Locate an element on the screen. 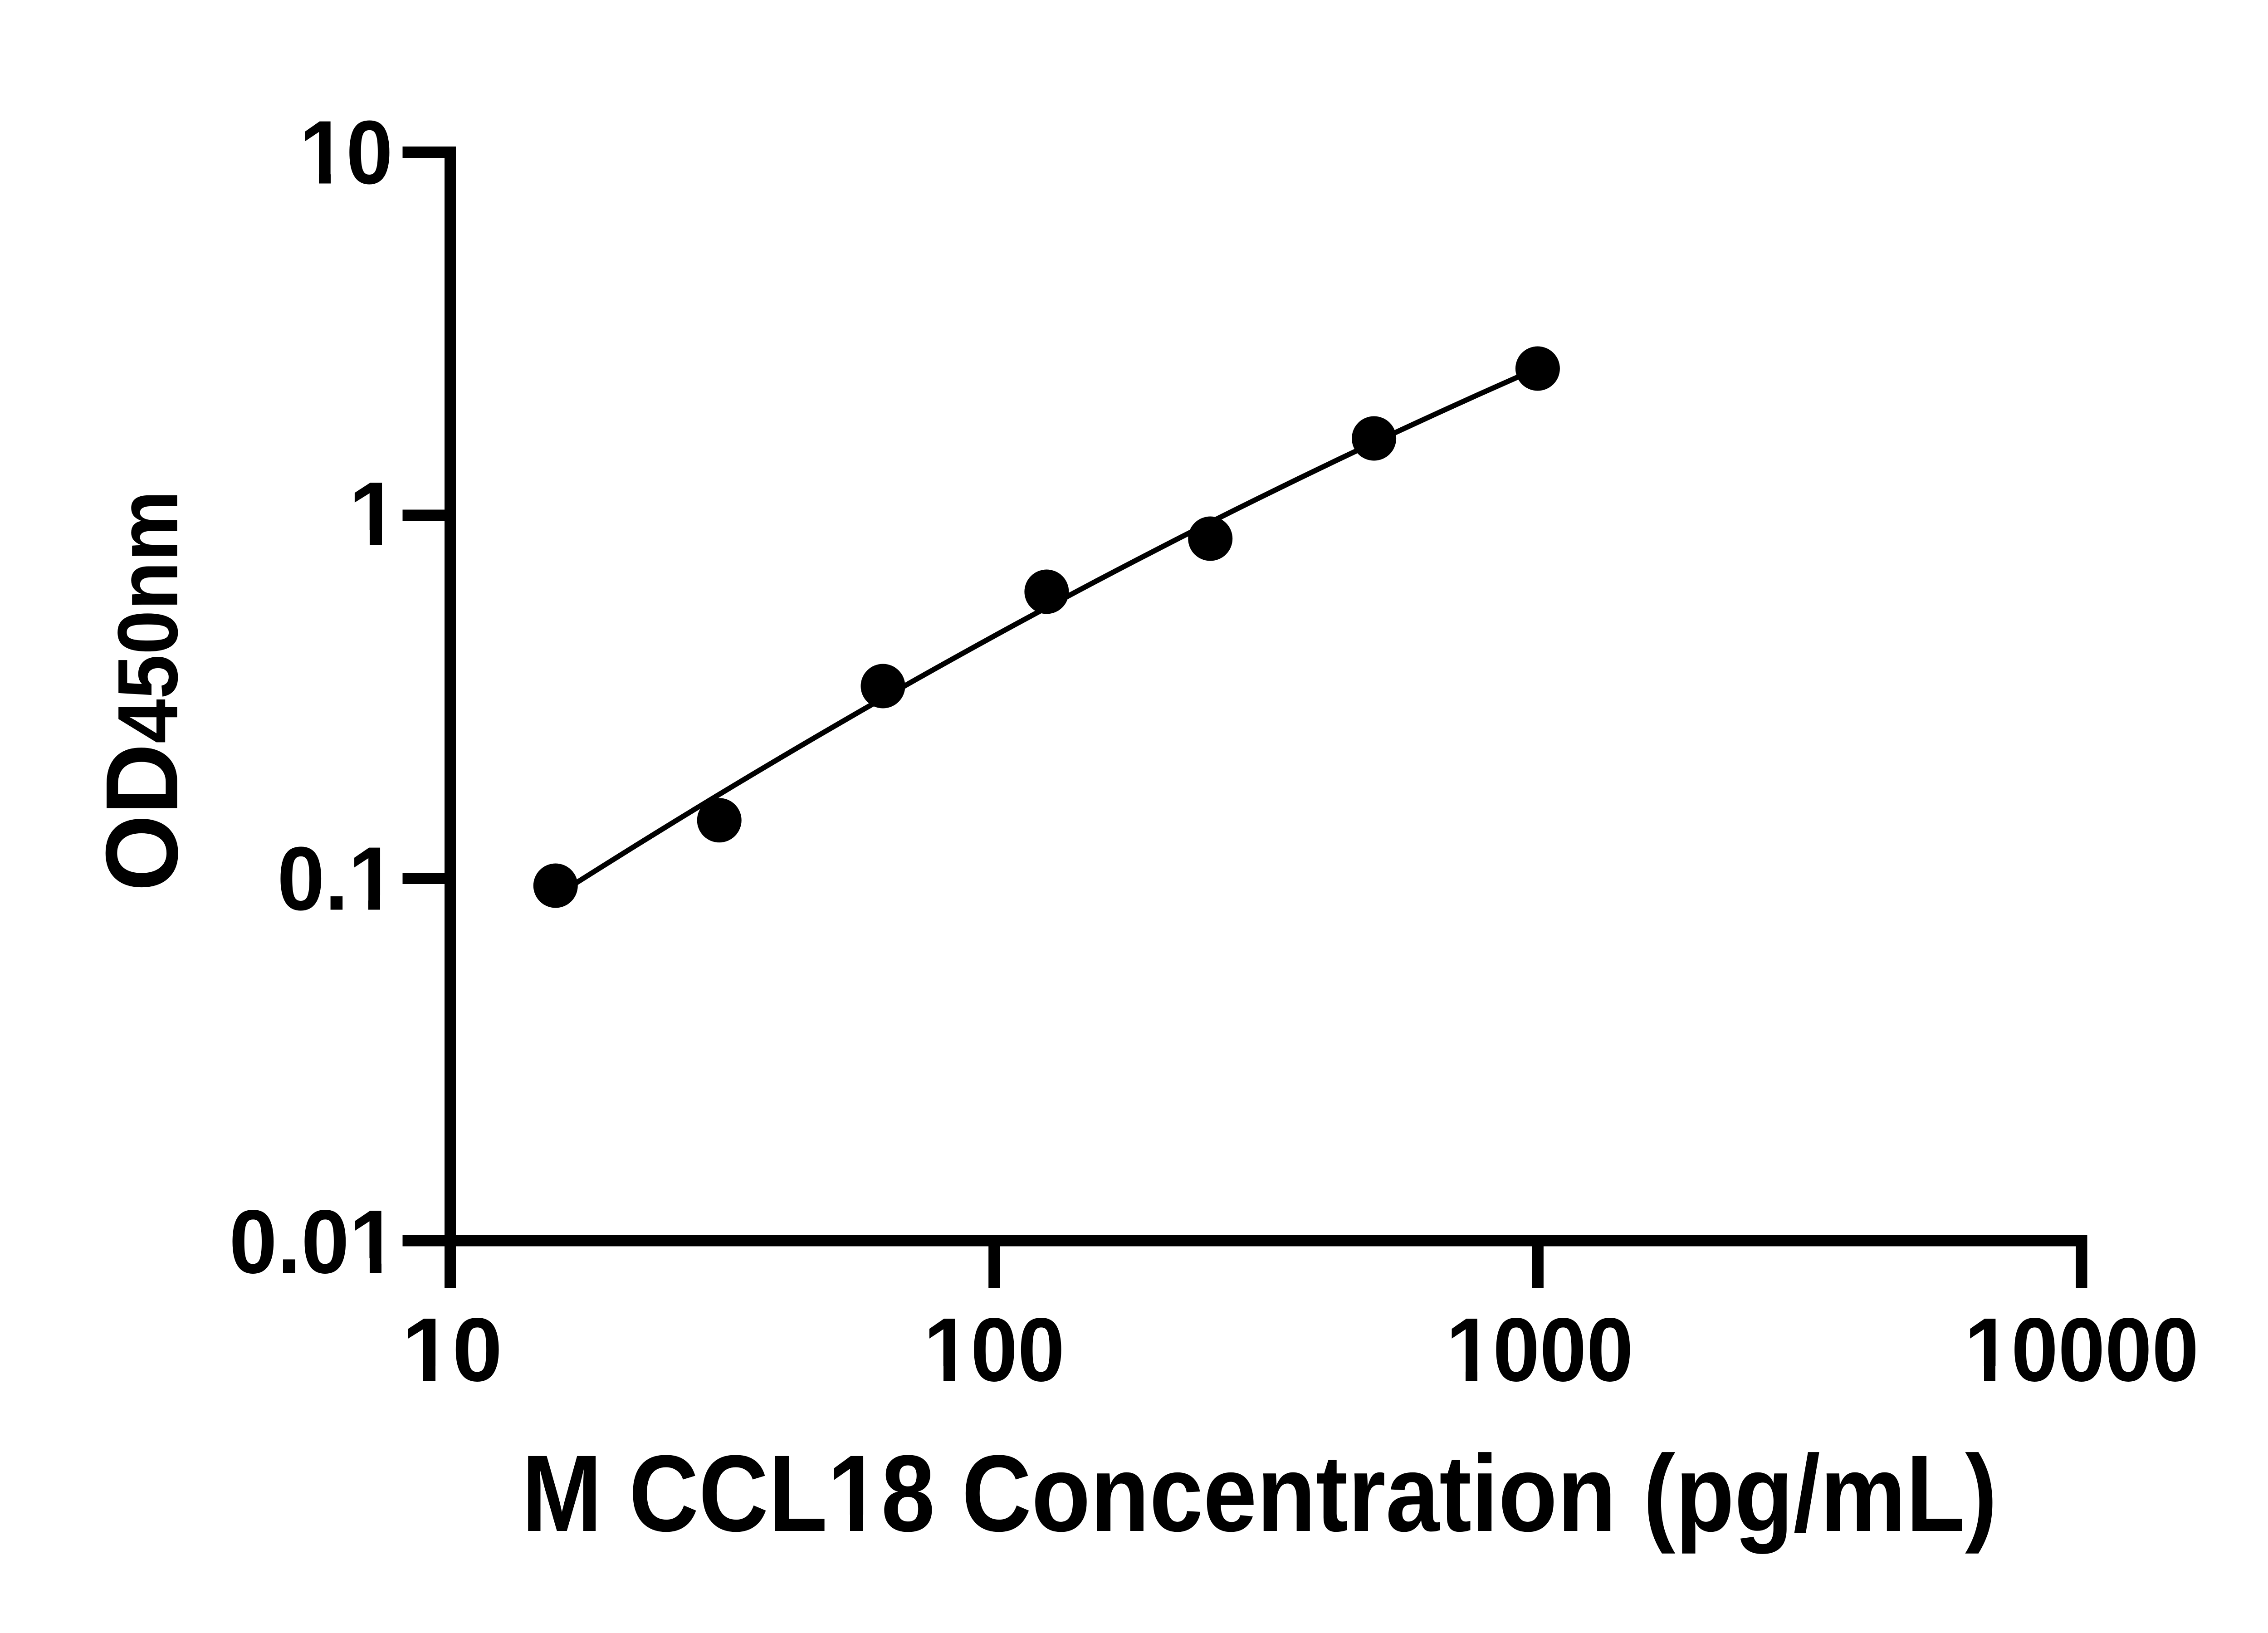 This screenshot has height=1633, width=2268. svg-text: M CCL18 Concentration (pg/mL) is located at coordinates (1260, 1493).